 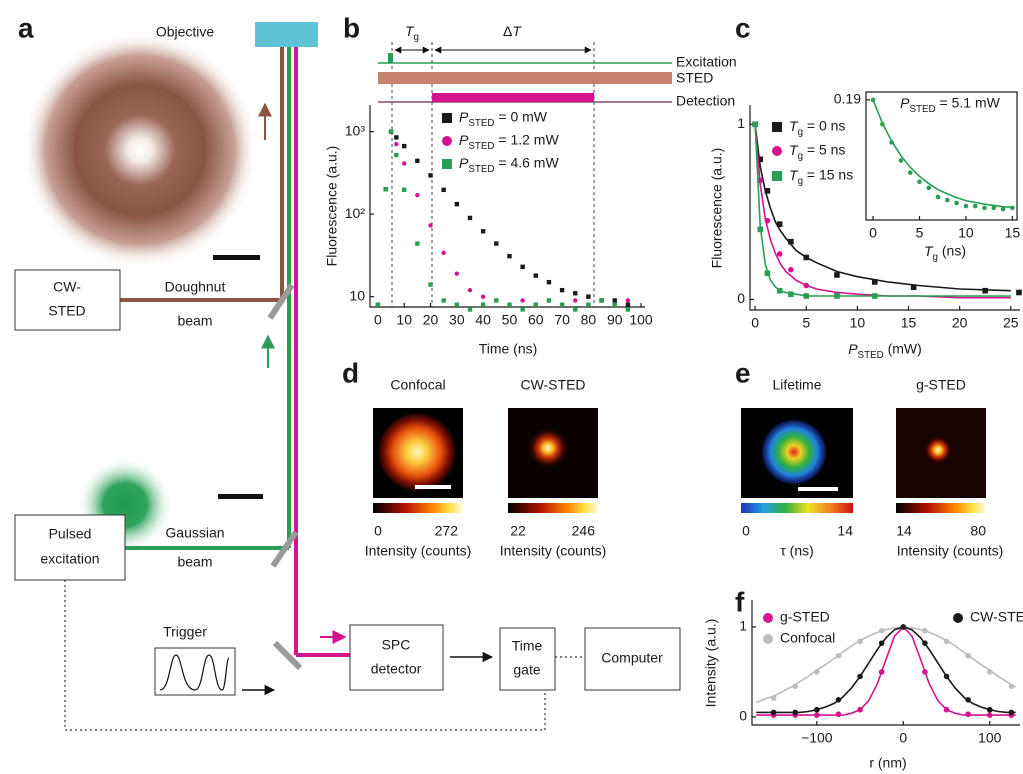 I want to click on legend-label: PSTED = 4.6 mW, so click(x=509, y=165).